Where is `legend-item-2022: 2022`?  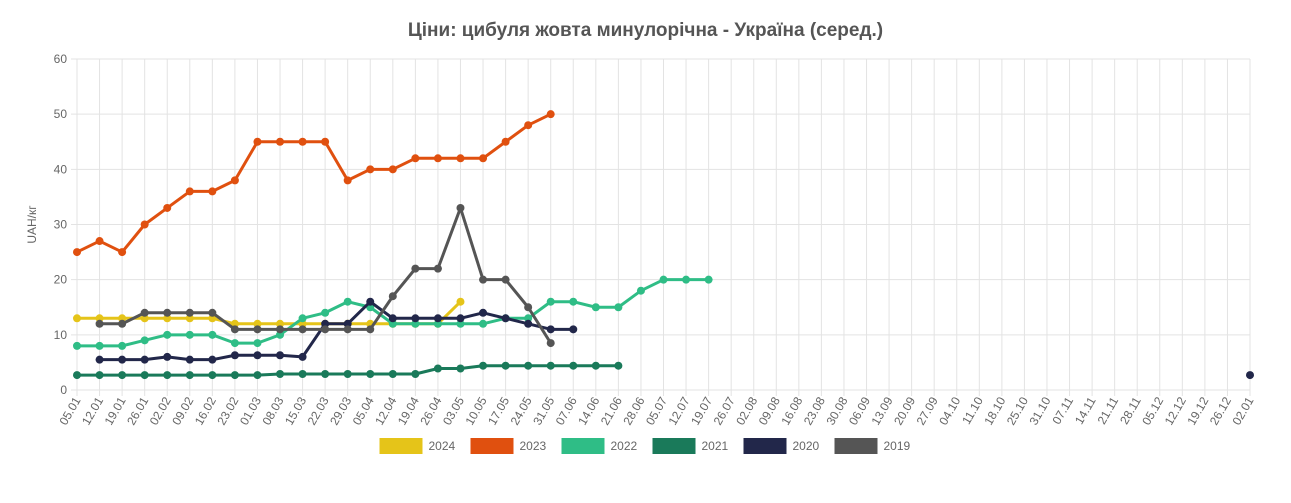
legend-item-2022: 2022 is located at coordinates (599, 446).